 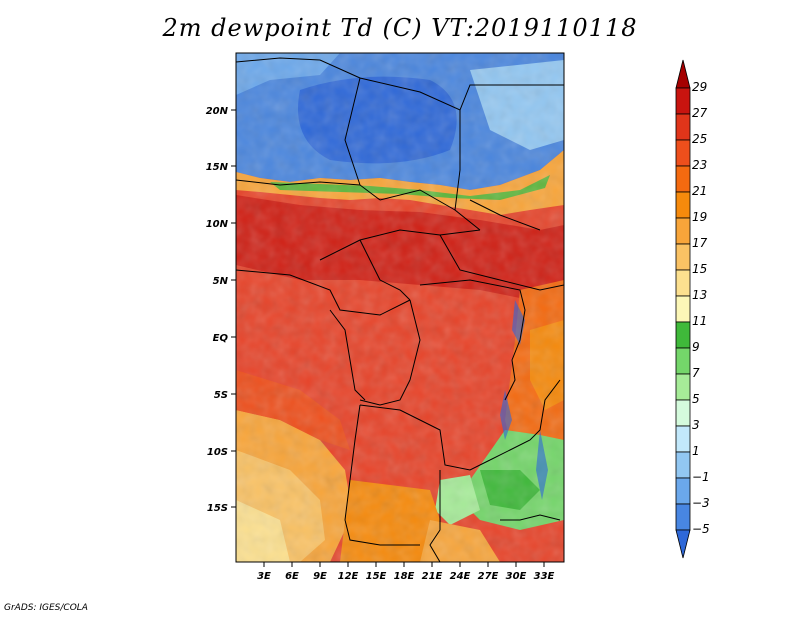 What do you see at coordinates (376, 576) in the screenshot?
I see `lon-label-15e: 15E` at bounding box center [376, 576].